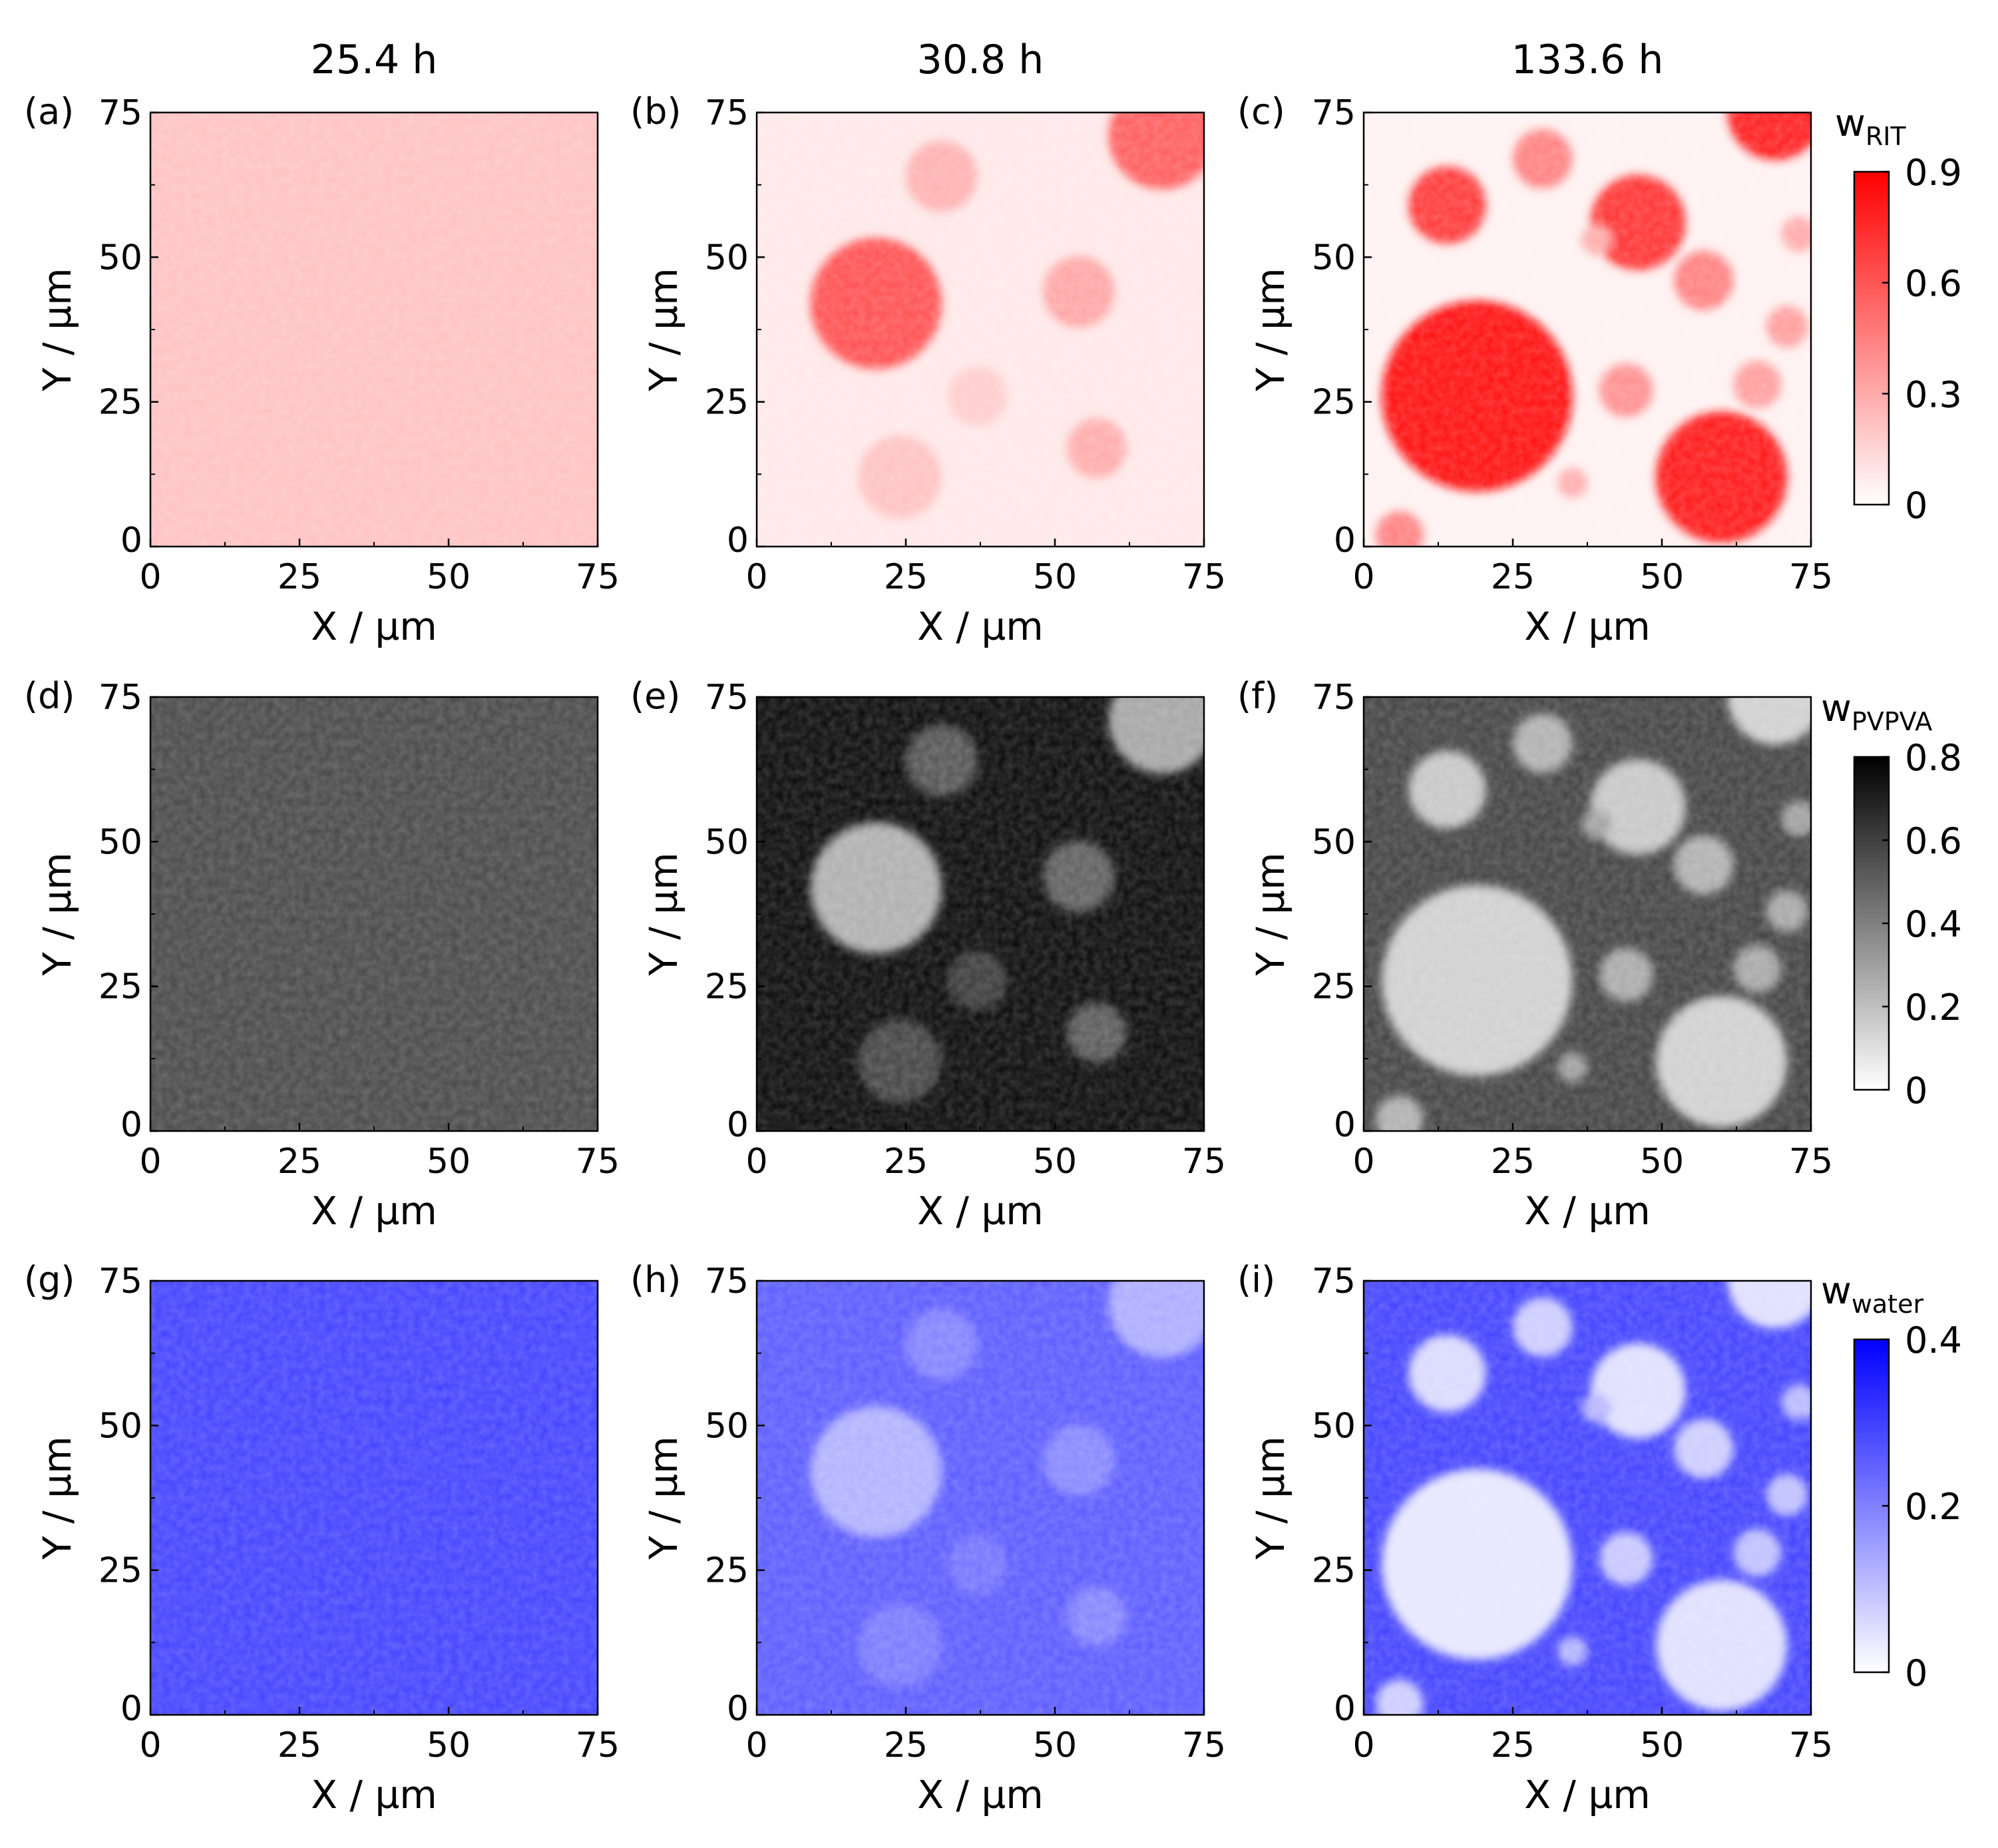 The width and height of the screenshot is (1998, 1848). I want to click on colorbar-title: wwater, so click(1872, 1294).